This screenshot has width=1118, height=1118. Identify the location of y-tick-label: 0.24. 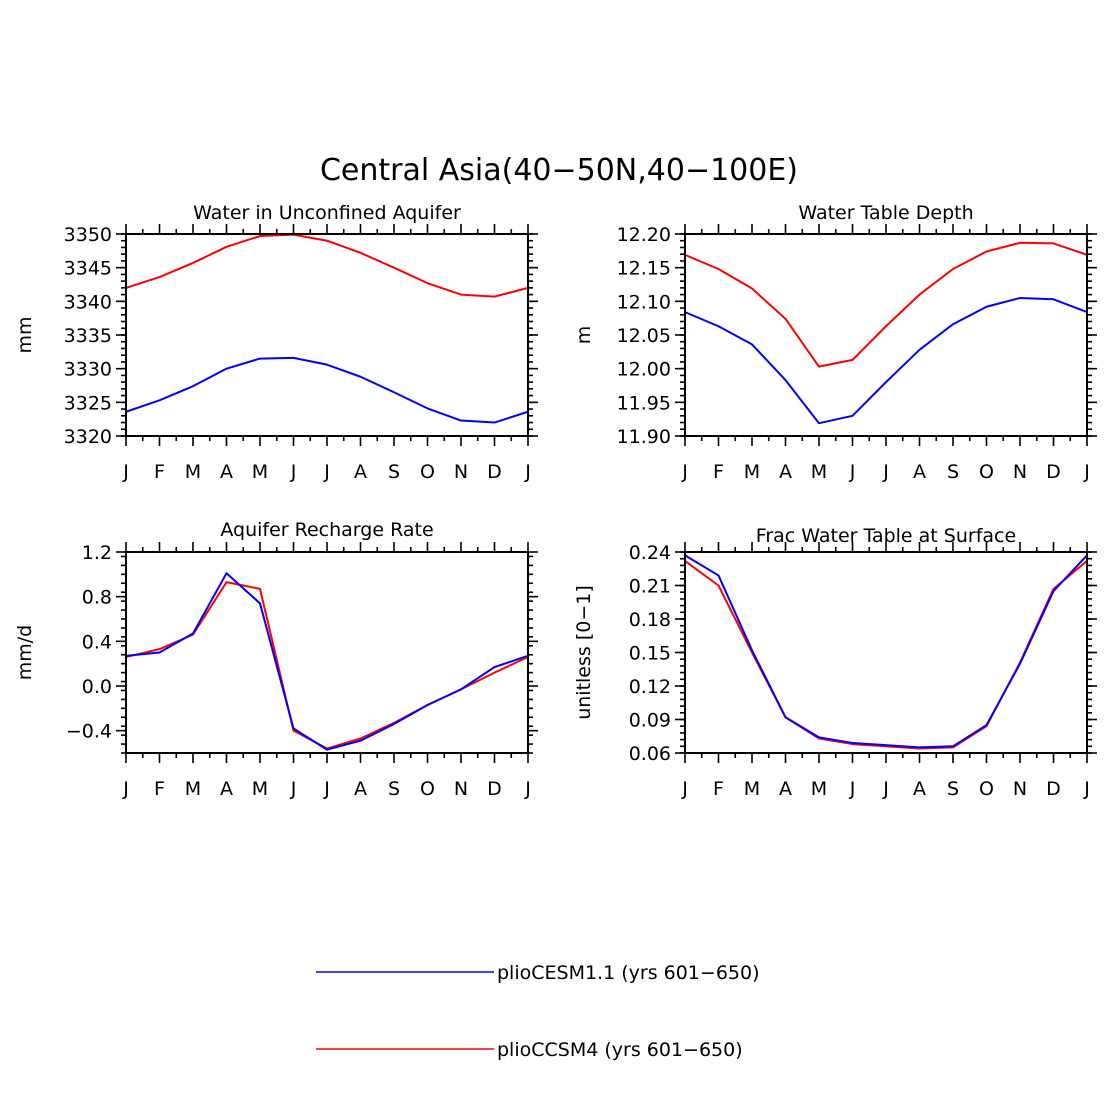
(650, 553).